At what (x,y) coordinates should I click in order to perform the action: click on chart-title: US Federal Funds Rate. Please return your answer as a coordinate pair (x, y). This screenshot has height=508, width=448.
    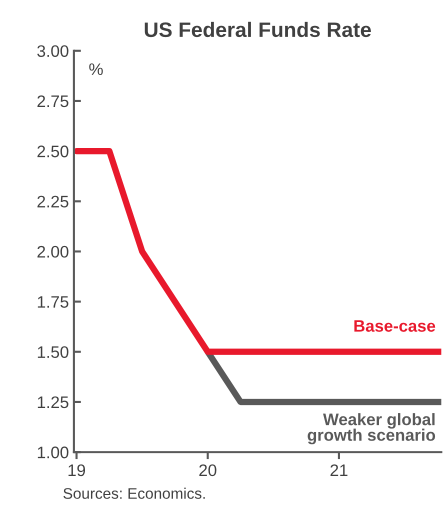
    Looking at the image, I should click on (257, 30).